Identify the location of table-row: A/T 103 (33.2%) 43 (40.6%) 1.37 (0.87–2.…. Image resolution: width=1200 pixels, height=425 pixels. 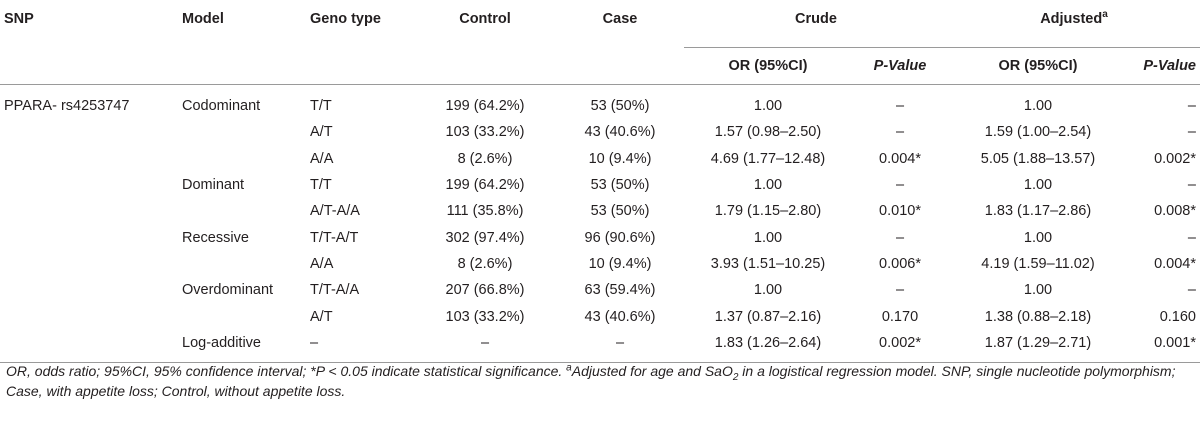
(600, 316).